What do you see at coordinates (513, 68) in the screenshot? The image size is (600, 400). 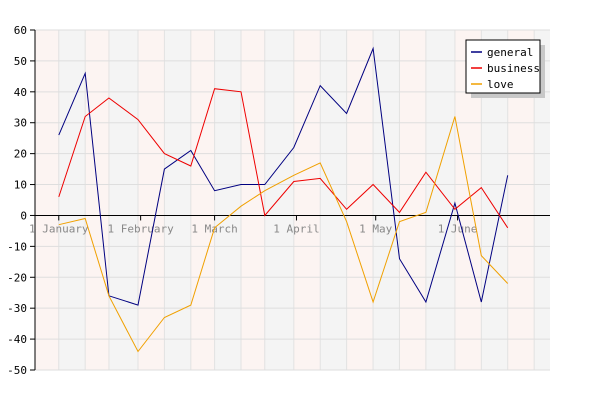 I see `legend-label-business: business` at bounding box center [513, 68].